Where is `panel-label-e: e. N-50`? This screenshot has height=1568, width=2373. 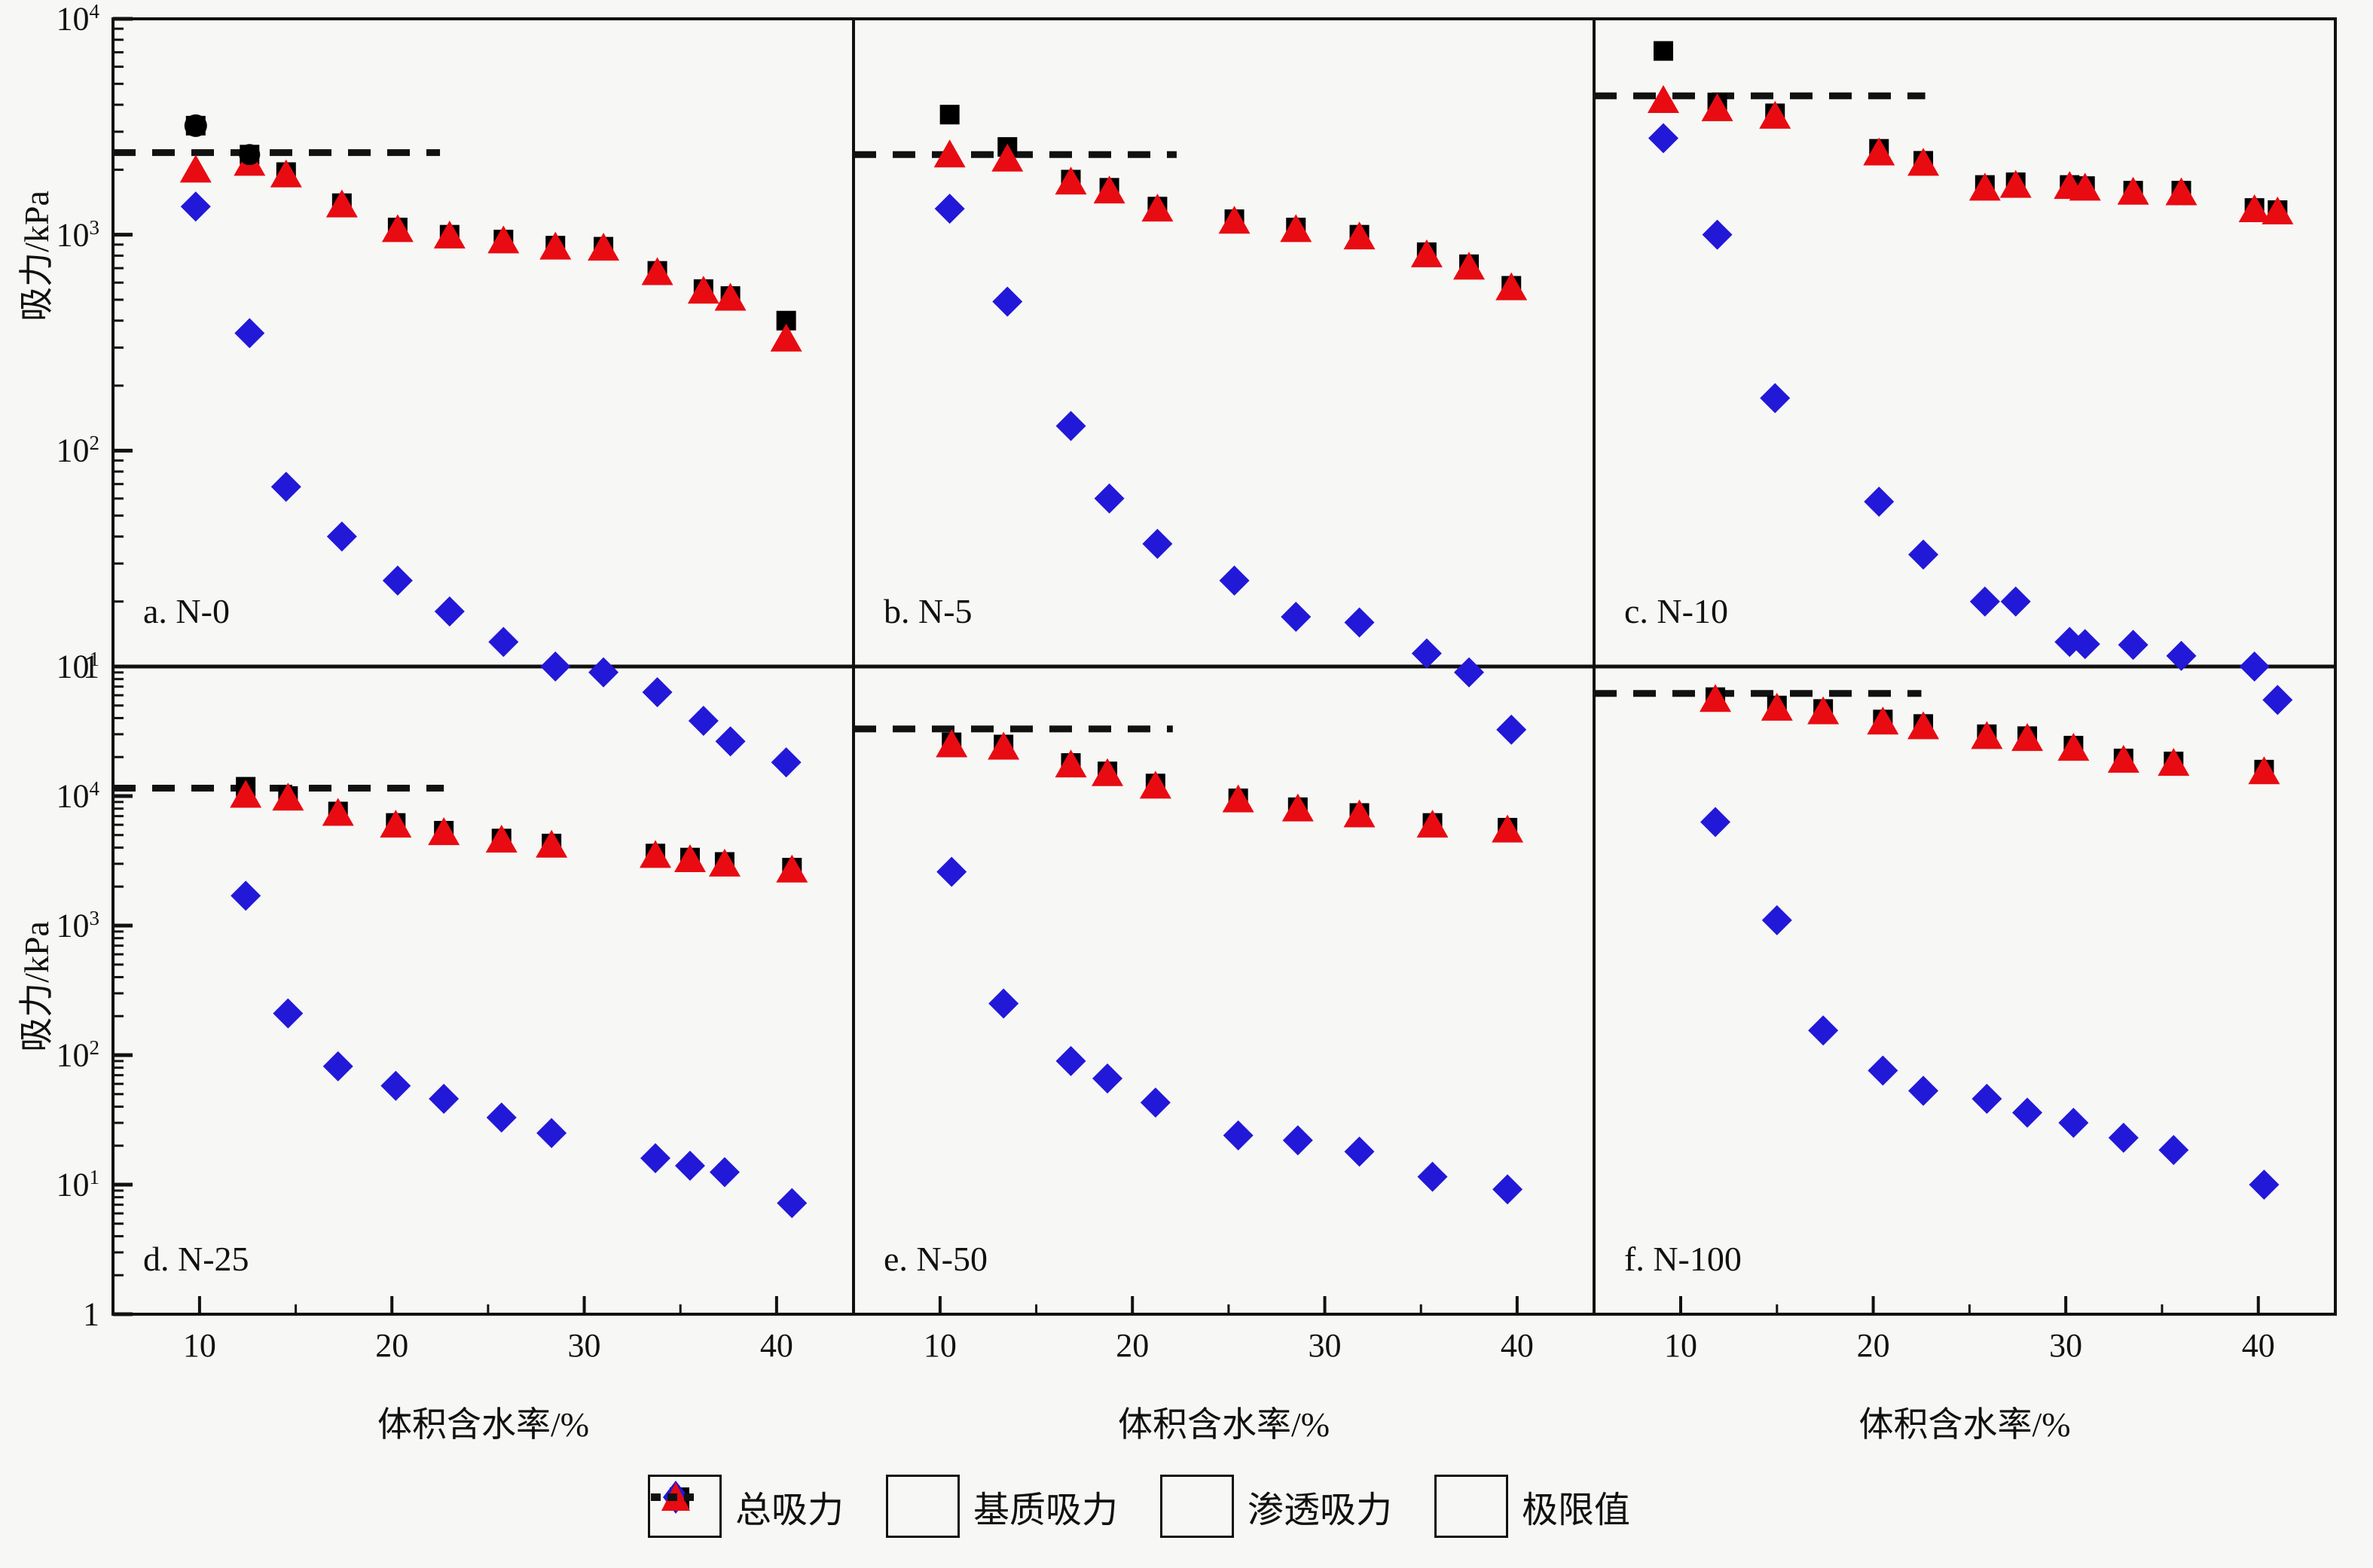 panel-label-e: e. N-50 is located at coordinates (936, 1259).